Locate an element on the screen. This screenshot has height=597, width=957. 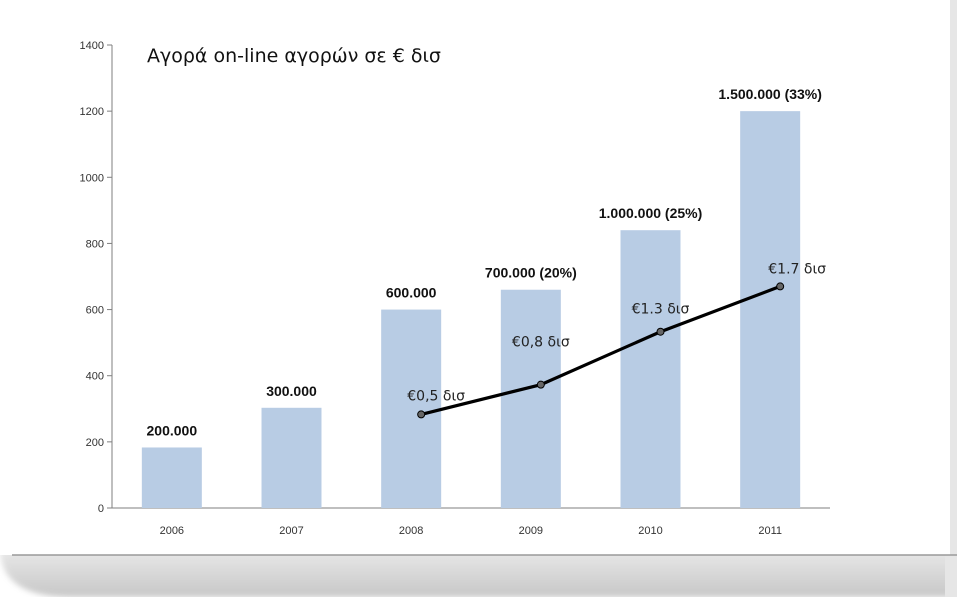
y-tick-label: 0 is located at coordinates (101, 509).